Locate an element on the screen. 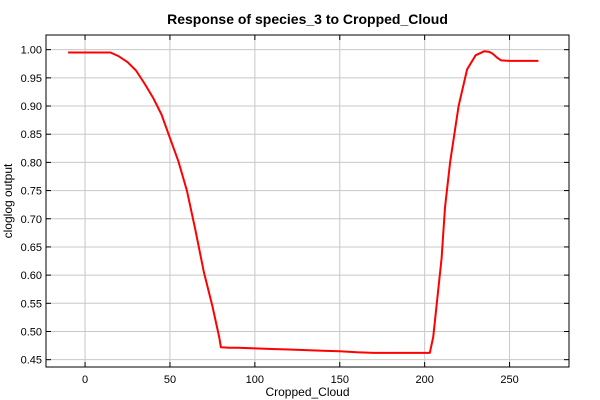 The height and width of the screenshot is (400, 600). y-tick-label: 0.70 is located at coordinates (31, 220).